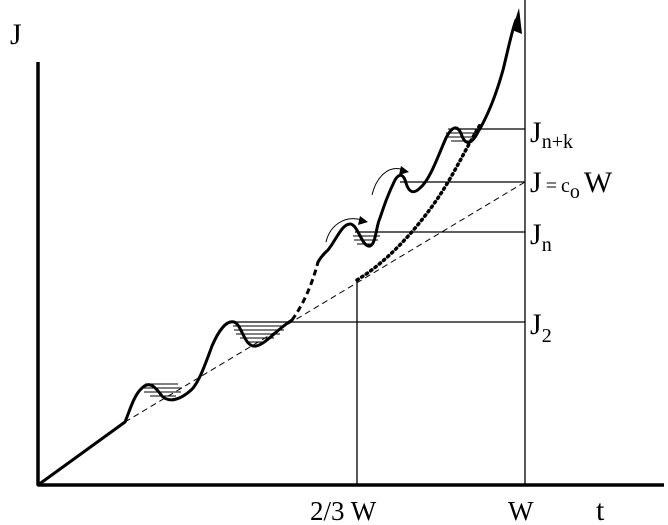 This screenshot has height=525, width=668. I want to click on main-curve-upper, so click(417, 141).